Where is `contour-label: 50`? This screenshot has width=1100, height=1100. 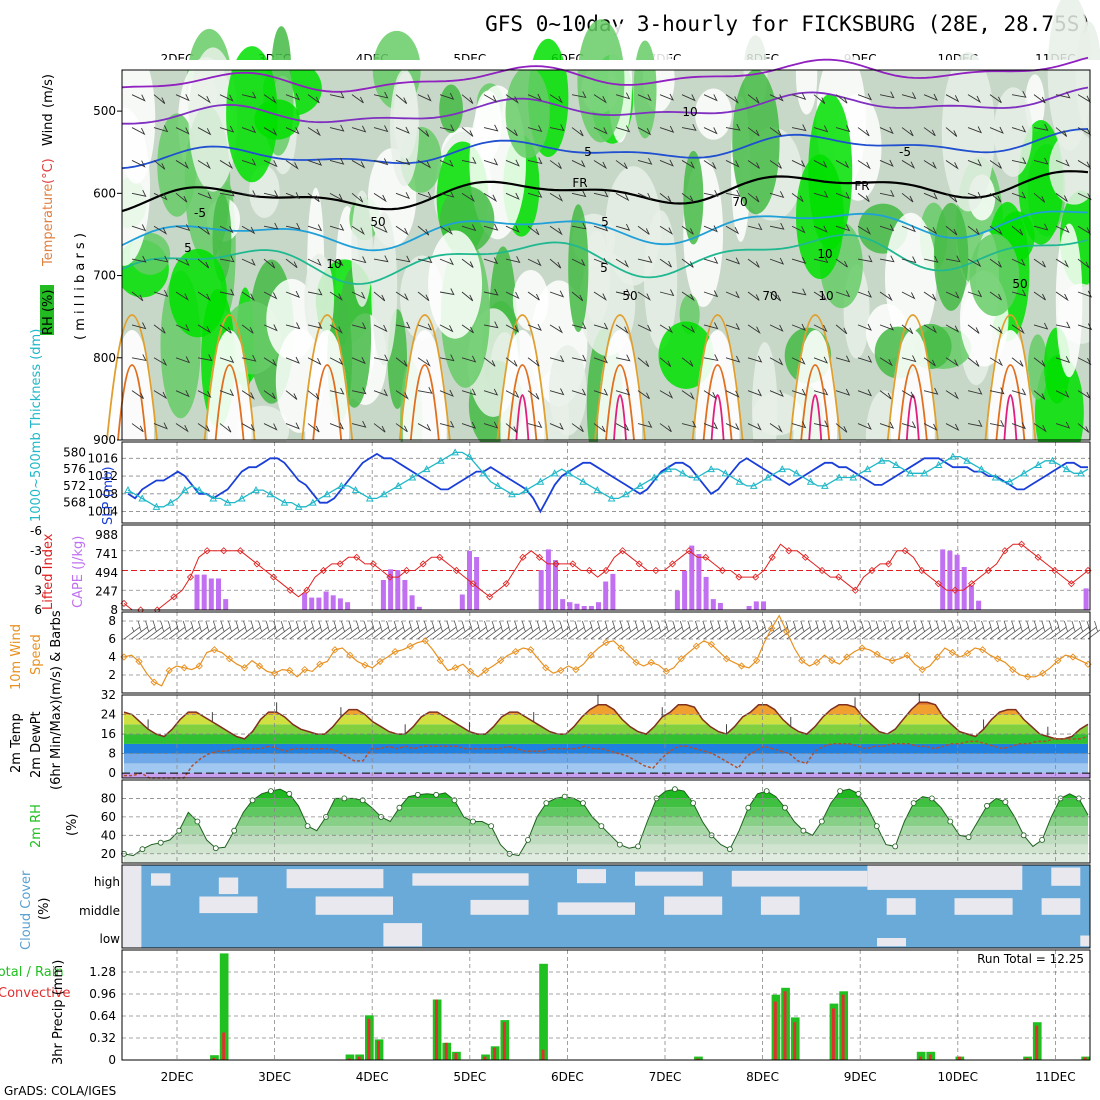
contour-label: 50 is located at coordinates (1019, 284).